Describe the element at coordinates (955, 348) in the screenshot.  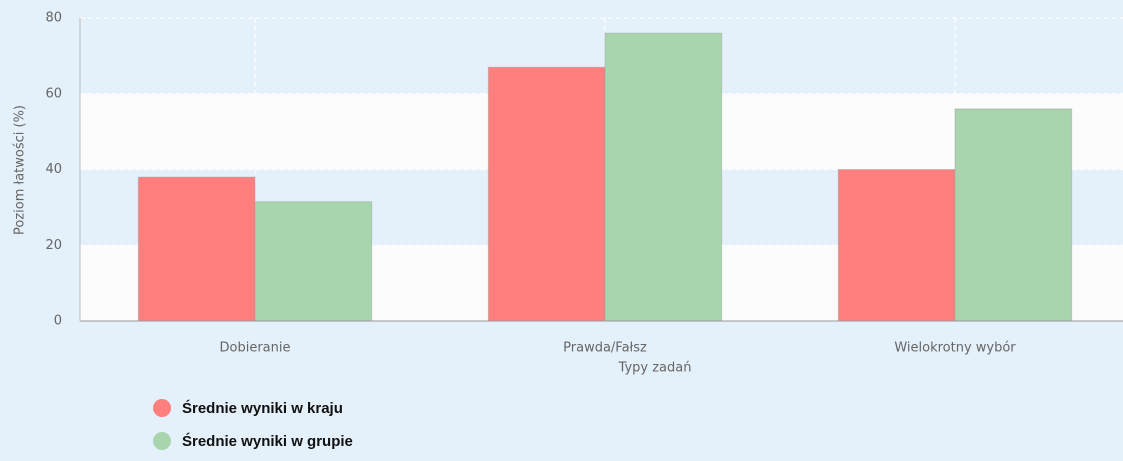
I see `x-tick-label: Wielokrotny wybór` at that location.